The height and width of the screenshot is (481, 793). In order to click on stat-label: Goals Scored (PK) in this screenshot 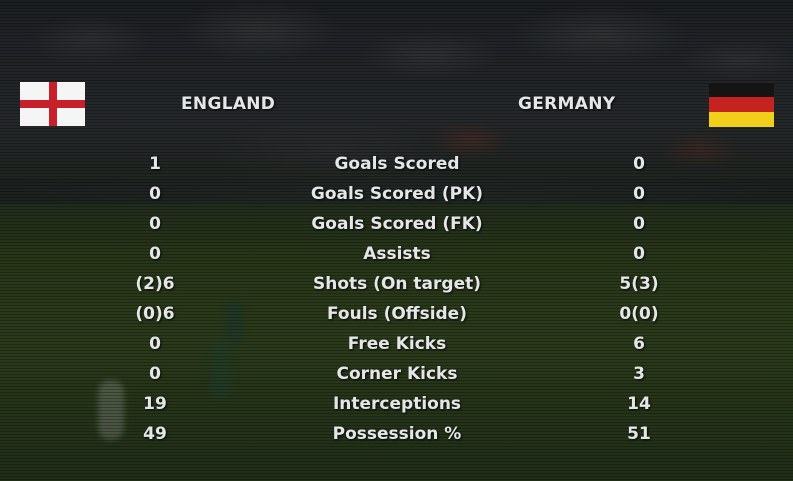, I will do `click(397, 194)`.